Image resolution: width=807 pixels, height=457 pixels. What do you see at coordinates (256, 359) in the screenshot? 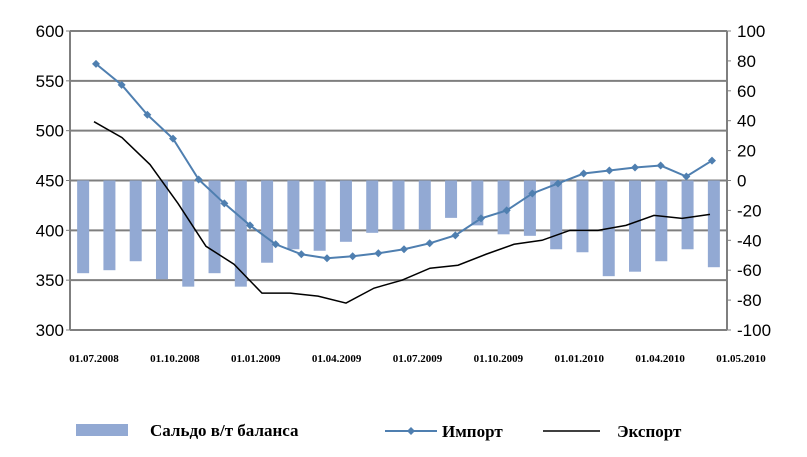
I see `x-tick-label: 01.01.2009` at bounding box center [256, 359].